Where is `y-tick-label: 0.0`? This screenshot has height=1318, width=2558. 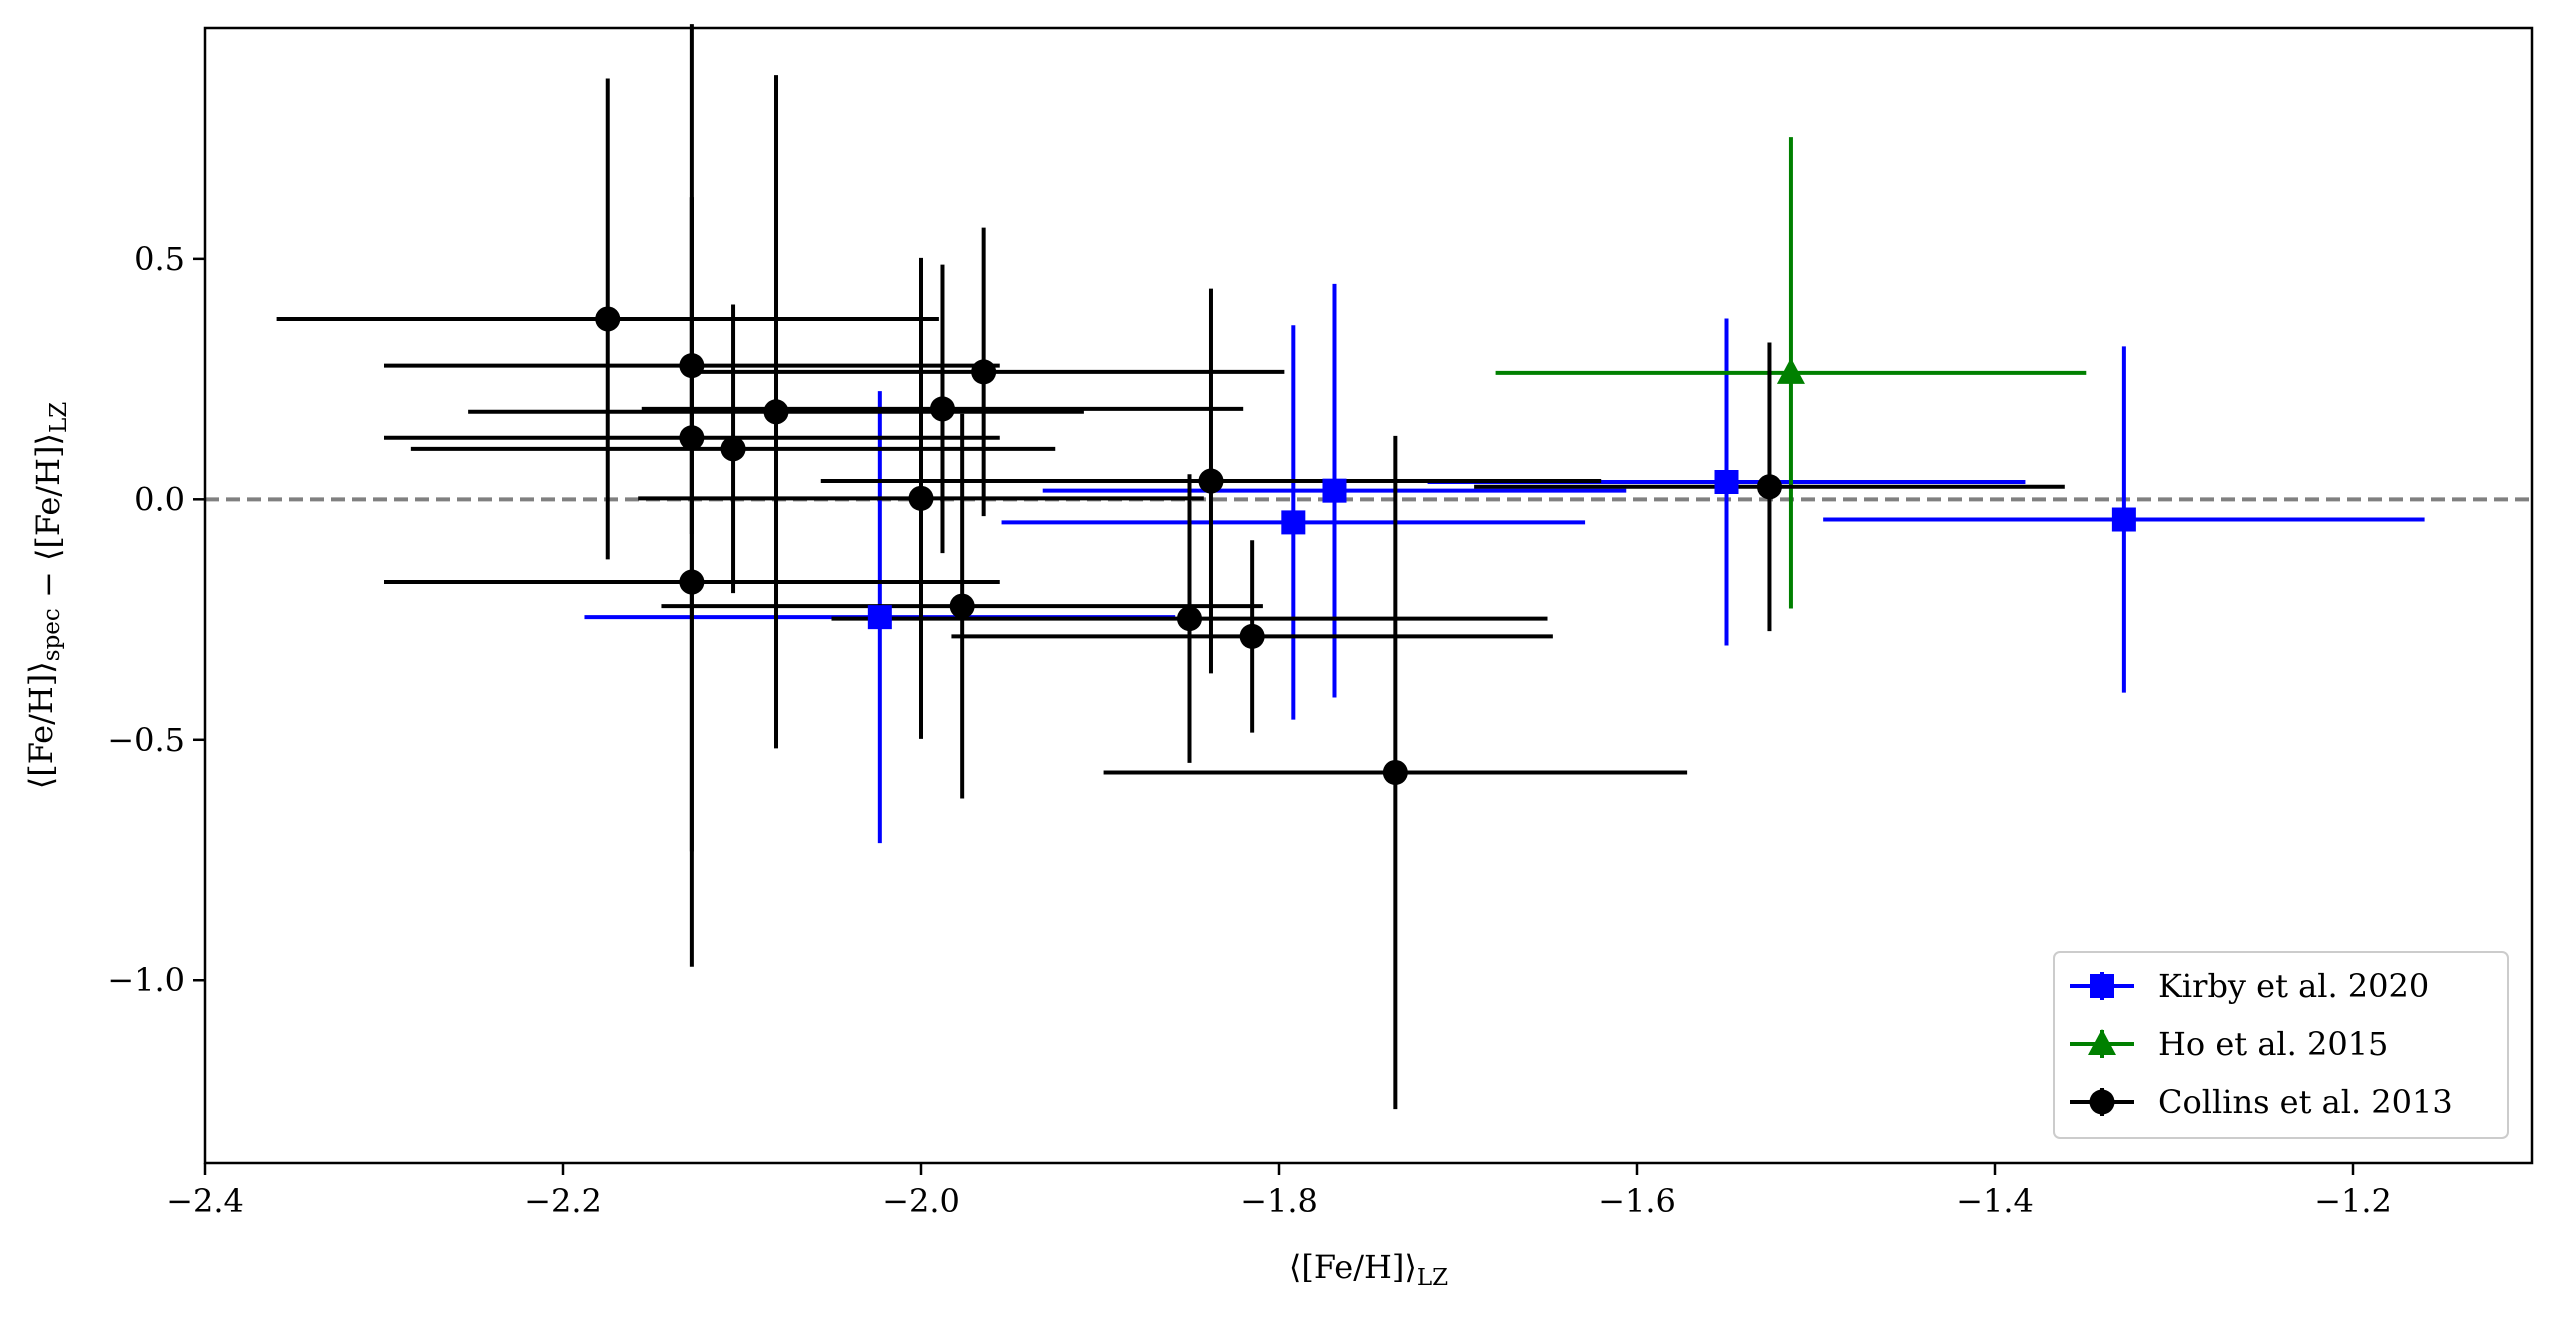 y-tick-label: 0.0 is located at coordinates (159, 499).